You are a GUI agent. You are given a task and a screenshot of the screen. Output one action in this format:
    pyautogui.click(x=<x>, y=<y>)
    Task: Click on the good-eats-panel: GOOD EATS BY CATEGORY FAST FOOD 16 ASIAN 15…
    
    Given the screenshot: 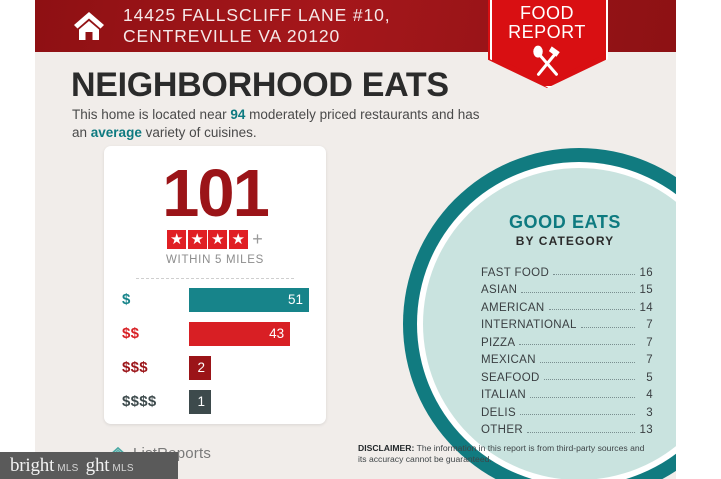 What is the action you would take?
    pyautogui.click(x=565, y=324)
    